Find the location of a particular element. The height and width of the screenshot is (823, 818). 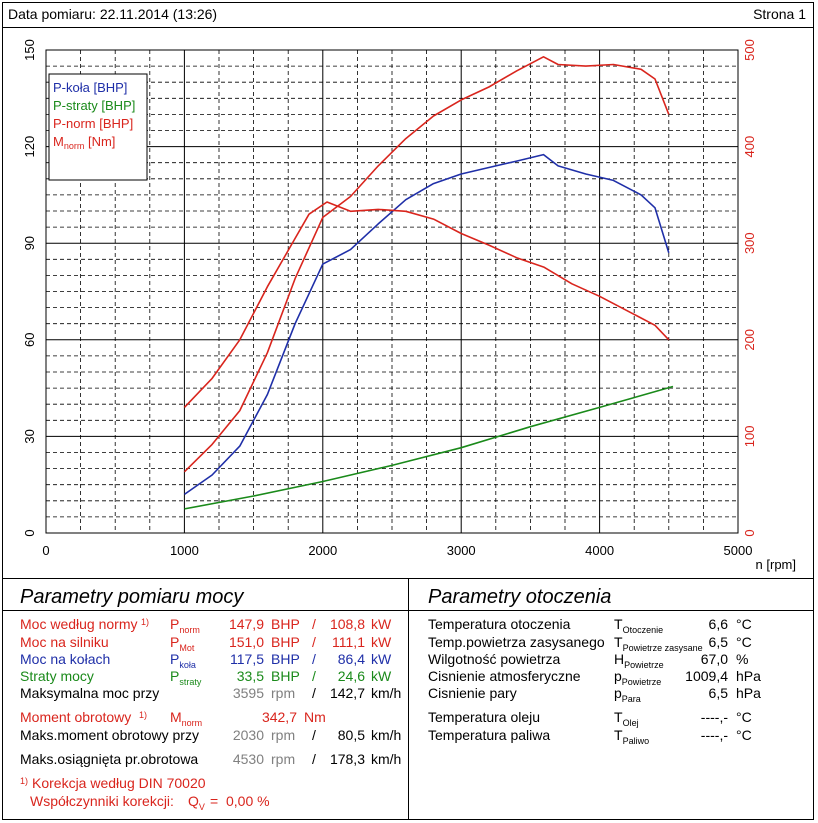

legend-item: Mnorm [Nm] is located at coordinates (84, 142).